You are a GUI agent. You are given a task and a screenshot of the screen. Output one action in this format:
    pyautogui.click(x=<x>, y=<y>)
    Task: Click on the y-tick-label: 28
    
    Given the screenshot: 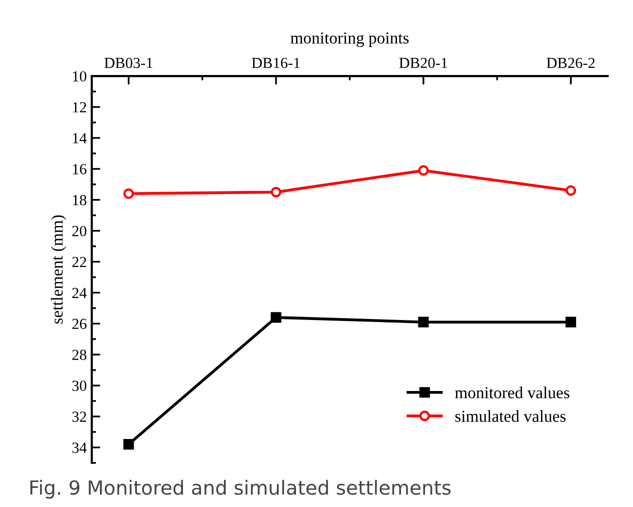 What is the action you would take?
    pyautogui.click(x=79, y=355)
    